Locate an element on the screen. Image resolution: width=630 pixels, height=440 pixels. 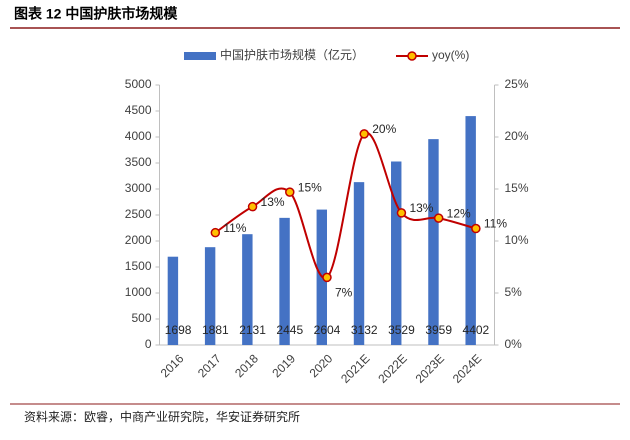
line-value-label: 12% is located at coordinates (459, 213).